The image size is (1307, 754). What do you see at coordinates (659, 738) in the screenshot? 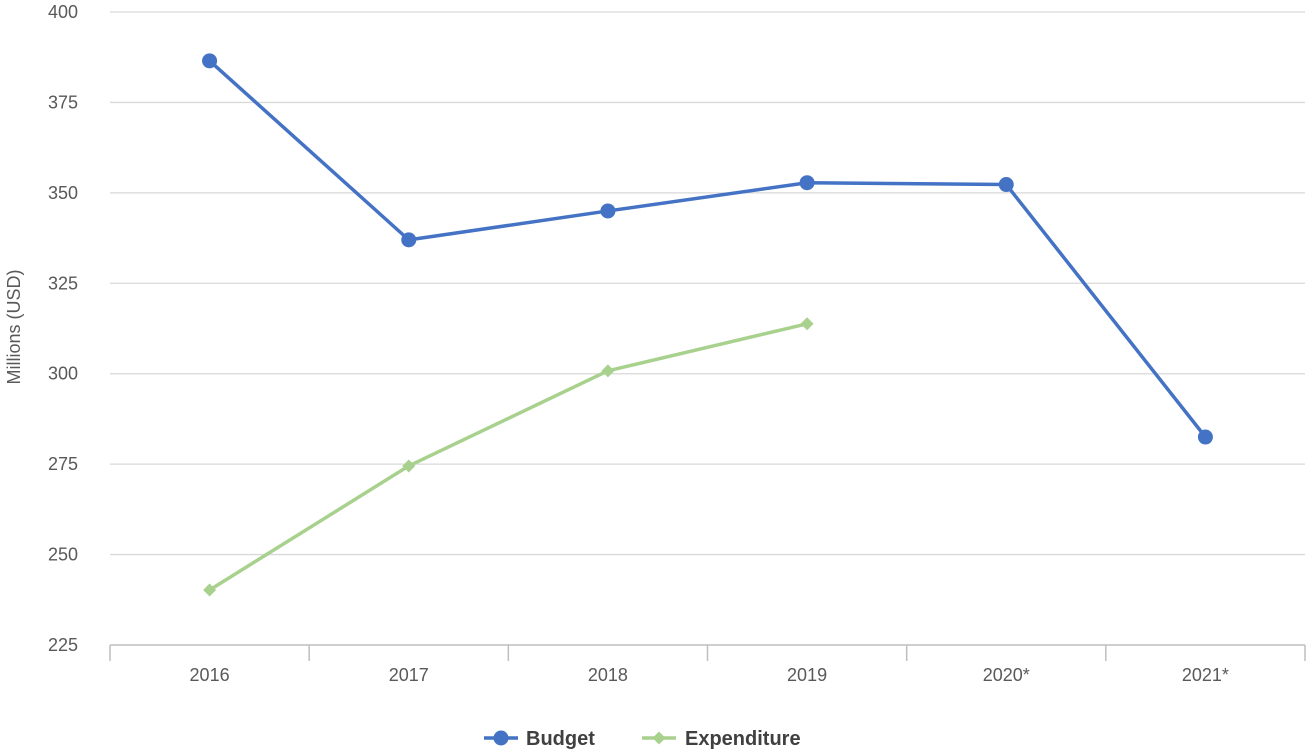
I see `legend-diamond-marker` at bounding box center [659, 738].